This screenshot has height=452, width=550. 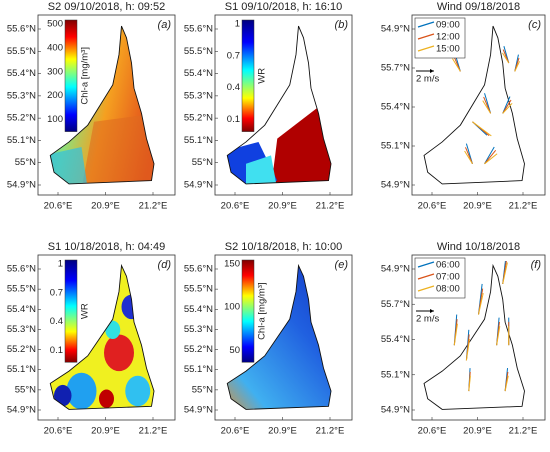 I want to click on legend-entry: 15:00, so click(x=448, y=49).